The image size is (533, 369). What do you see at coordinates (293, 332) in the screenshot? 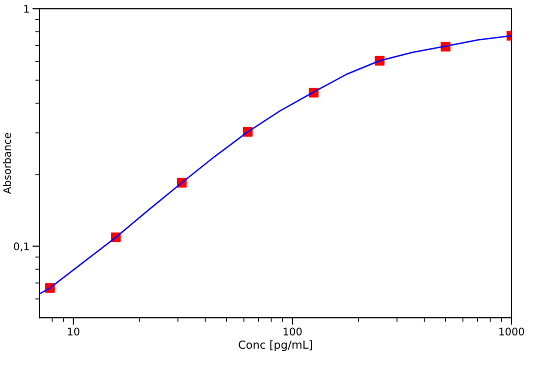
I see `x-tick-label: 100` at bounding box center [293, 332].